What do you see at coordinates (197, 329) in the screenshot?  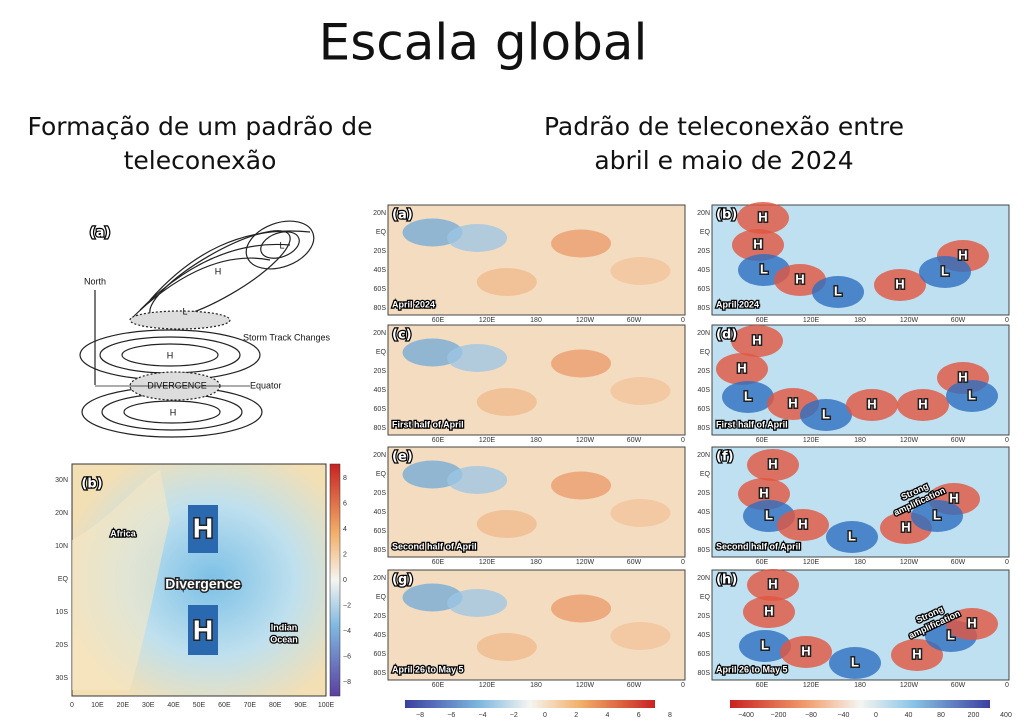 I see `schematic` at bounding box center [197, 329].